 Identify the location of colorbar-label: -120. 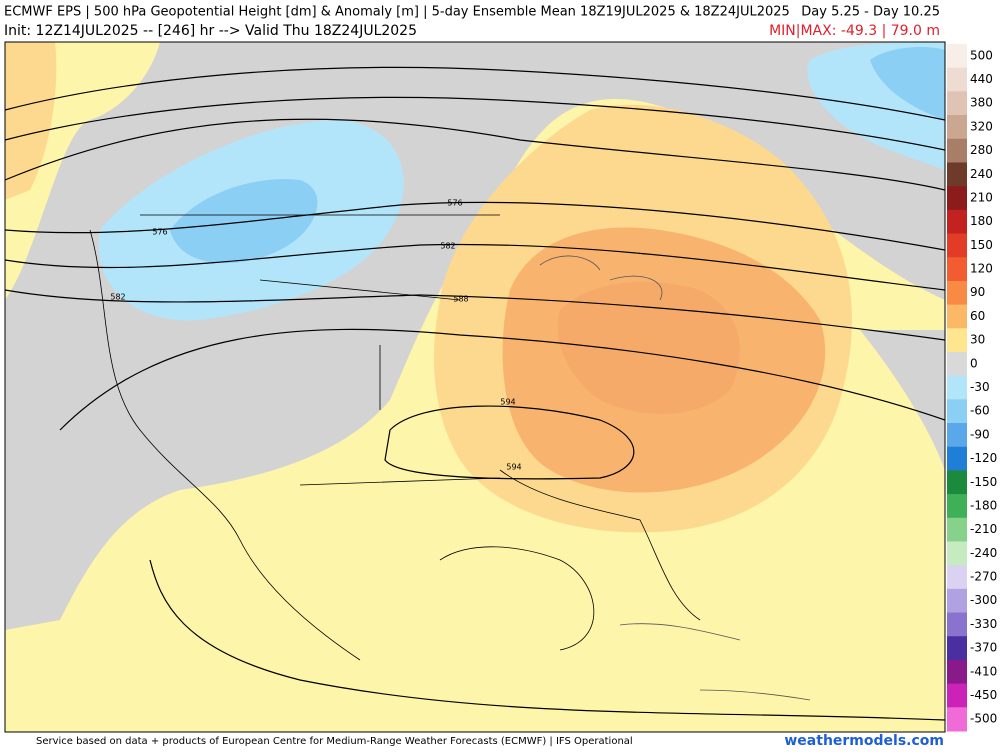
(983, 458).